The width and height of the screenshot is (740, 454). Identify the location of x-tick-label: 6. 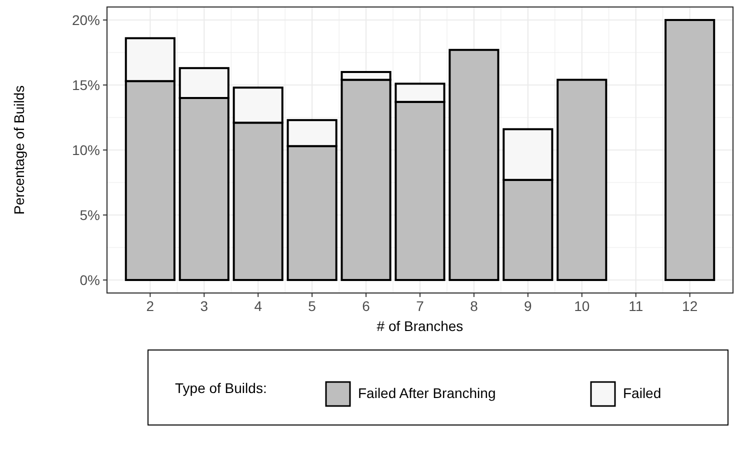
(366, 306).